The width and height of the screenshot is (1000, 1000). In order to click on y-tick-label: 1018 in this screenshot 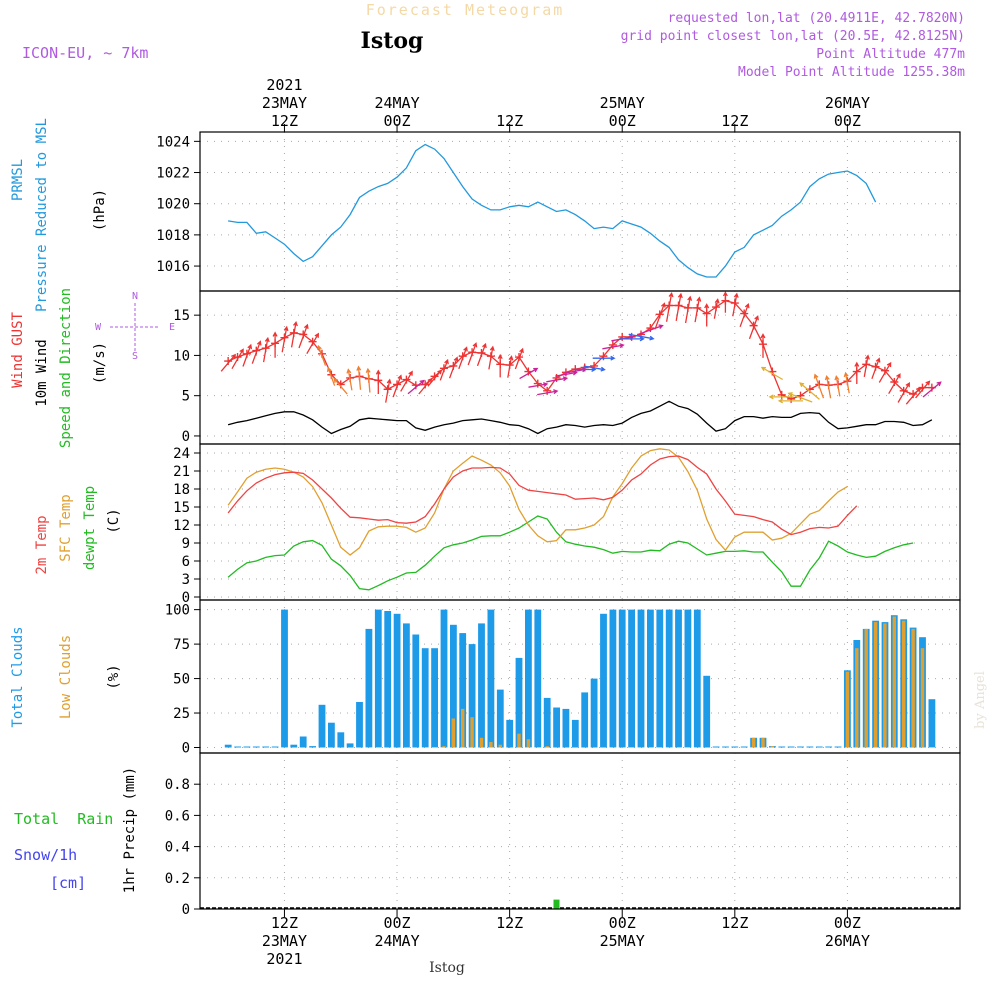, I will do `click(173, 236)`.